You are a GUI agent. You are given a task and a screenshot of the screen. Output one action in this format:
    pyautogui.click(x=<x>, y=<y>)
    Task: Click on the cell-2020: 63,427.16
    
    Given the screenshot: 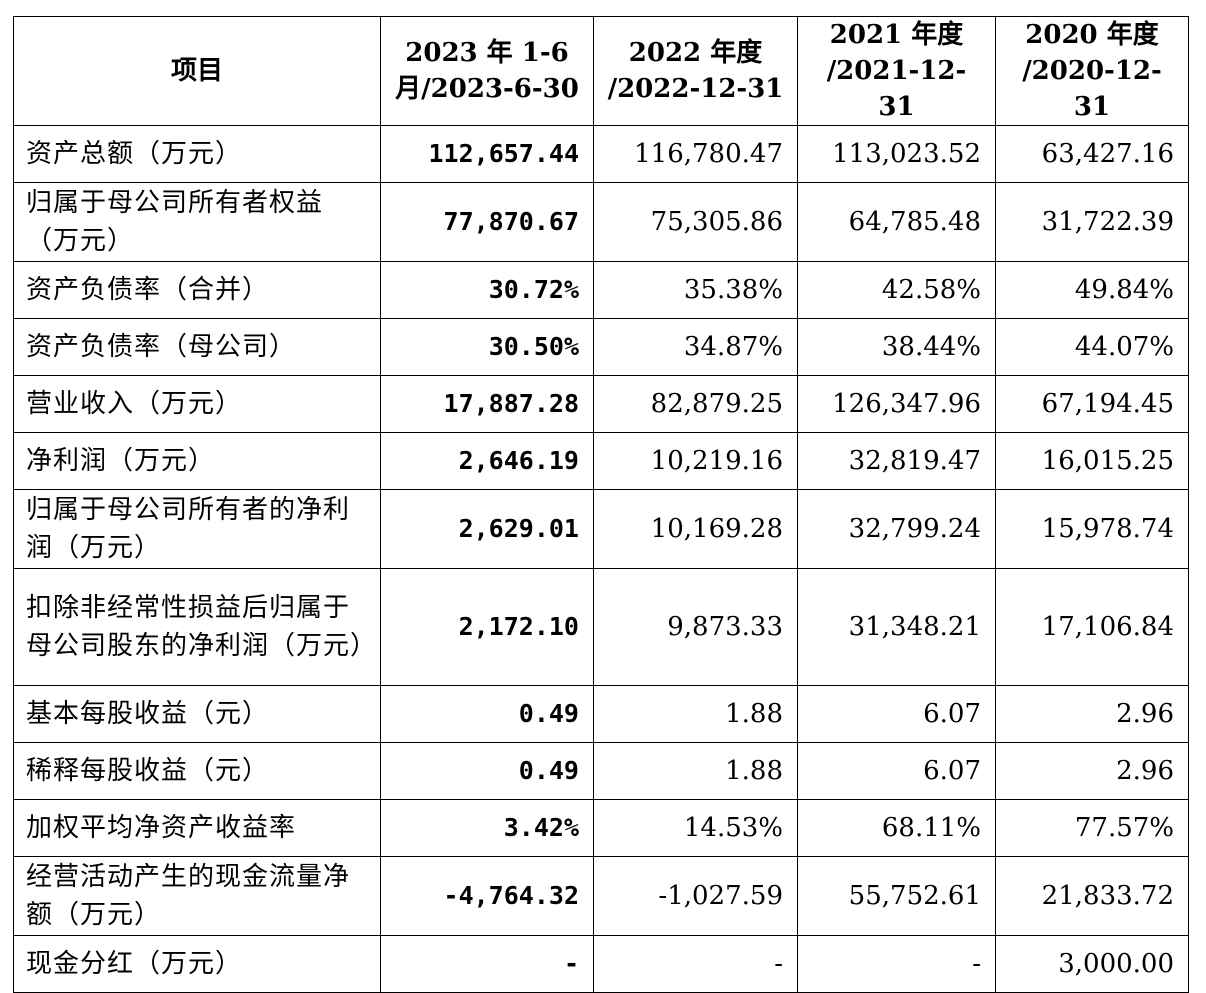 What is the action you would take?
    pyautogui.click(x=1092, y=154)
    